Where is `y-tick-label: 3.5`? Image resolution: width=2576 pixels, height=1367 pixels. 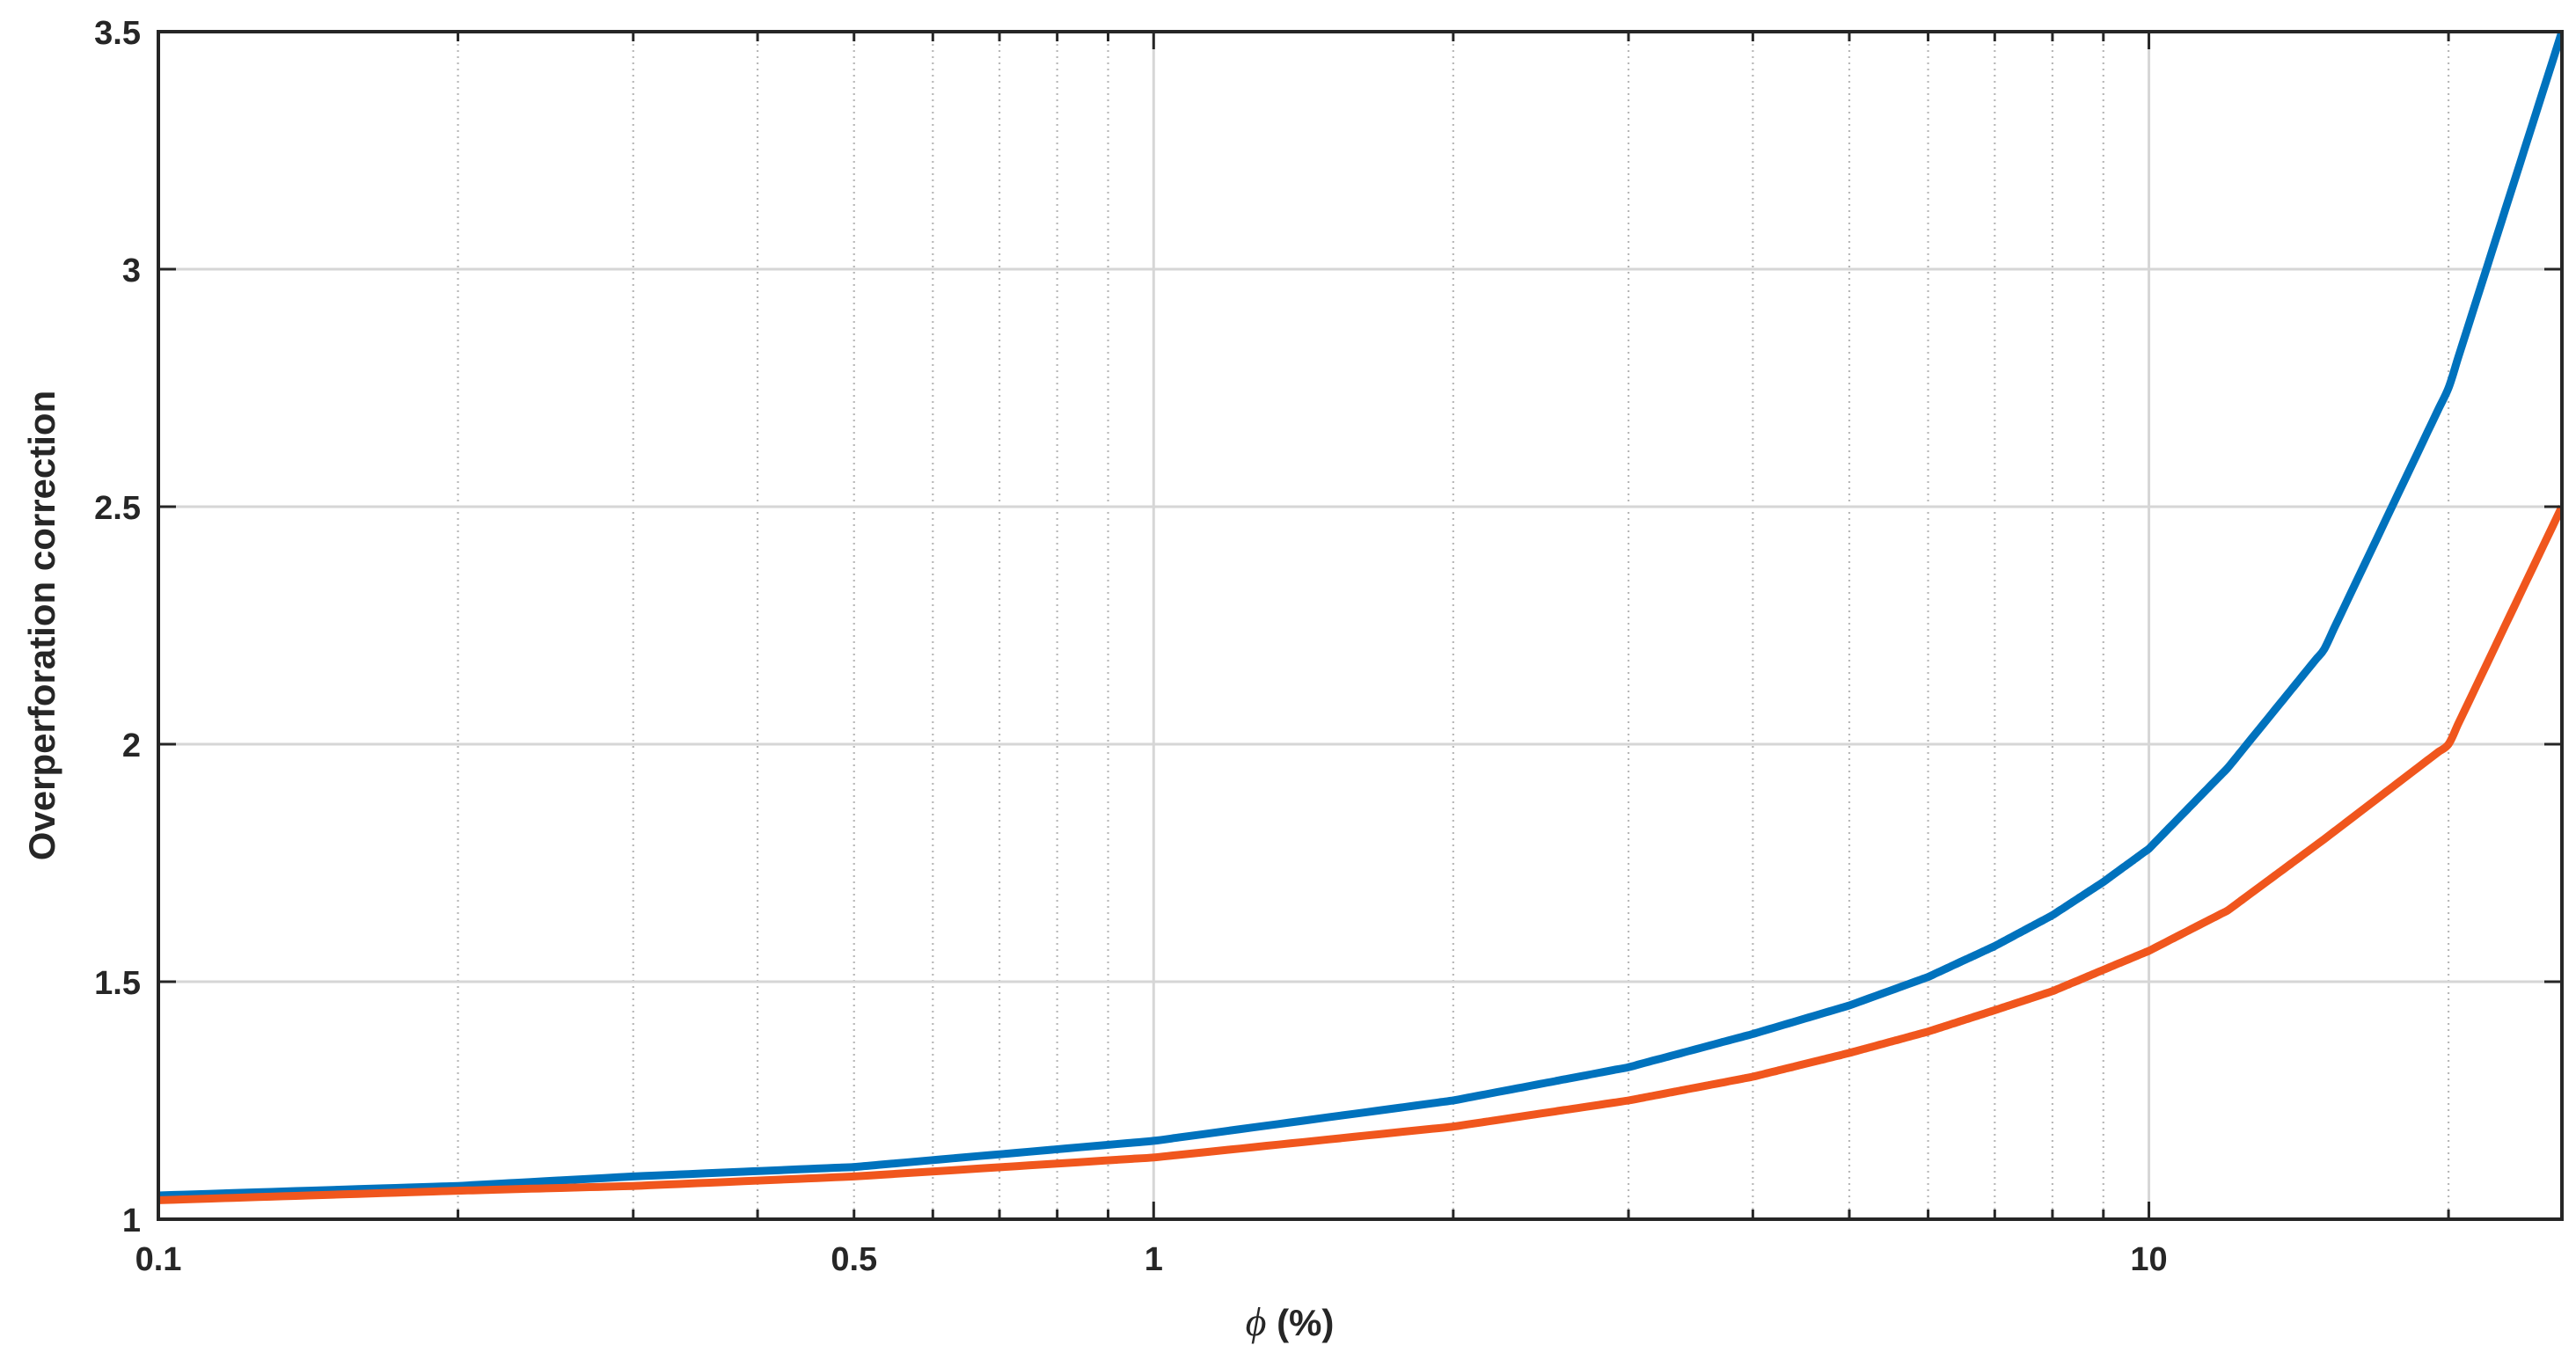 y-tick-label: 3.5 is located at coordinates (117, 33).